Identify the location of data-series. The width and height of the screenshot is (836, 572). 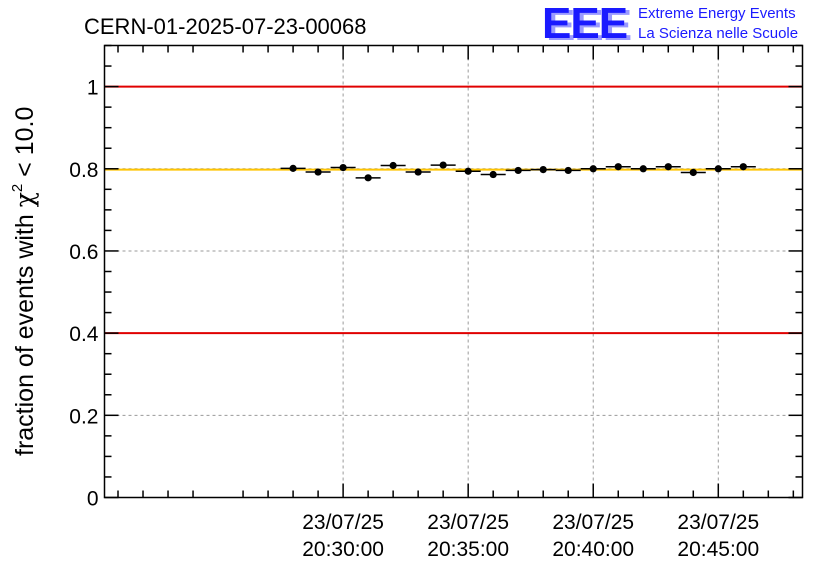
(518, 171).